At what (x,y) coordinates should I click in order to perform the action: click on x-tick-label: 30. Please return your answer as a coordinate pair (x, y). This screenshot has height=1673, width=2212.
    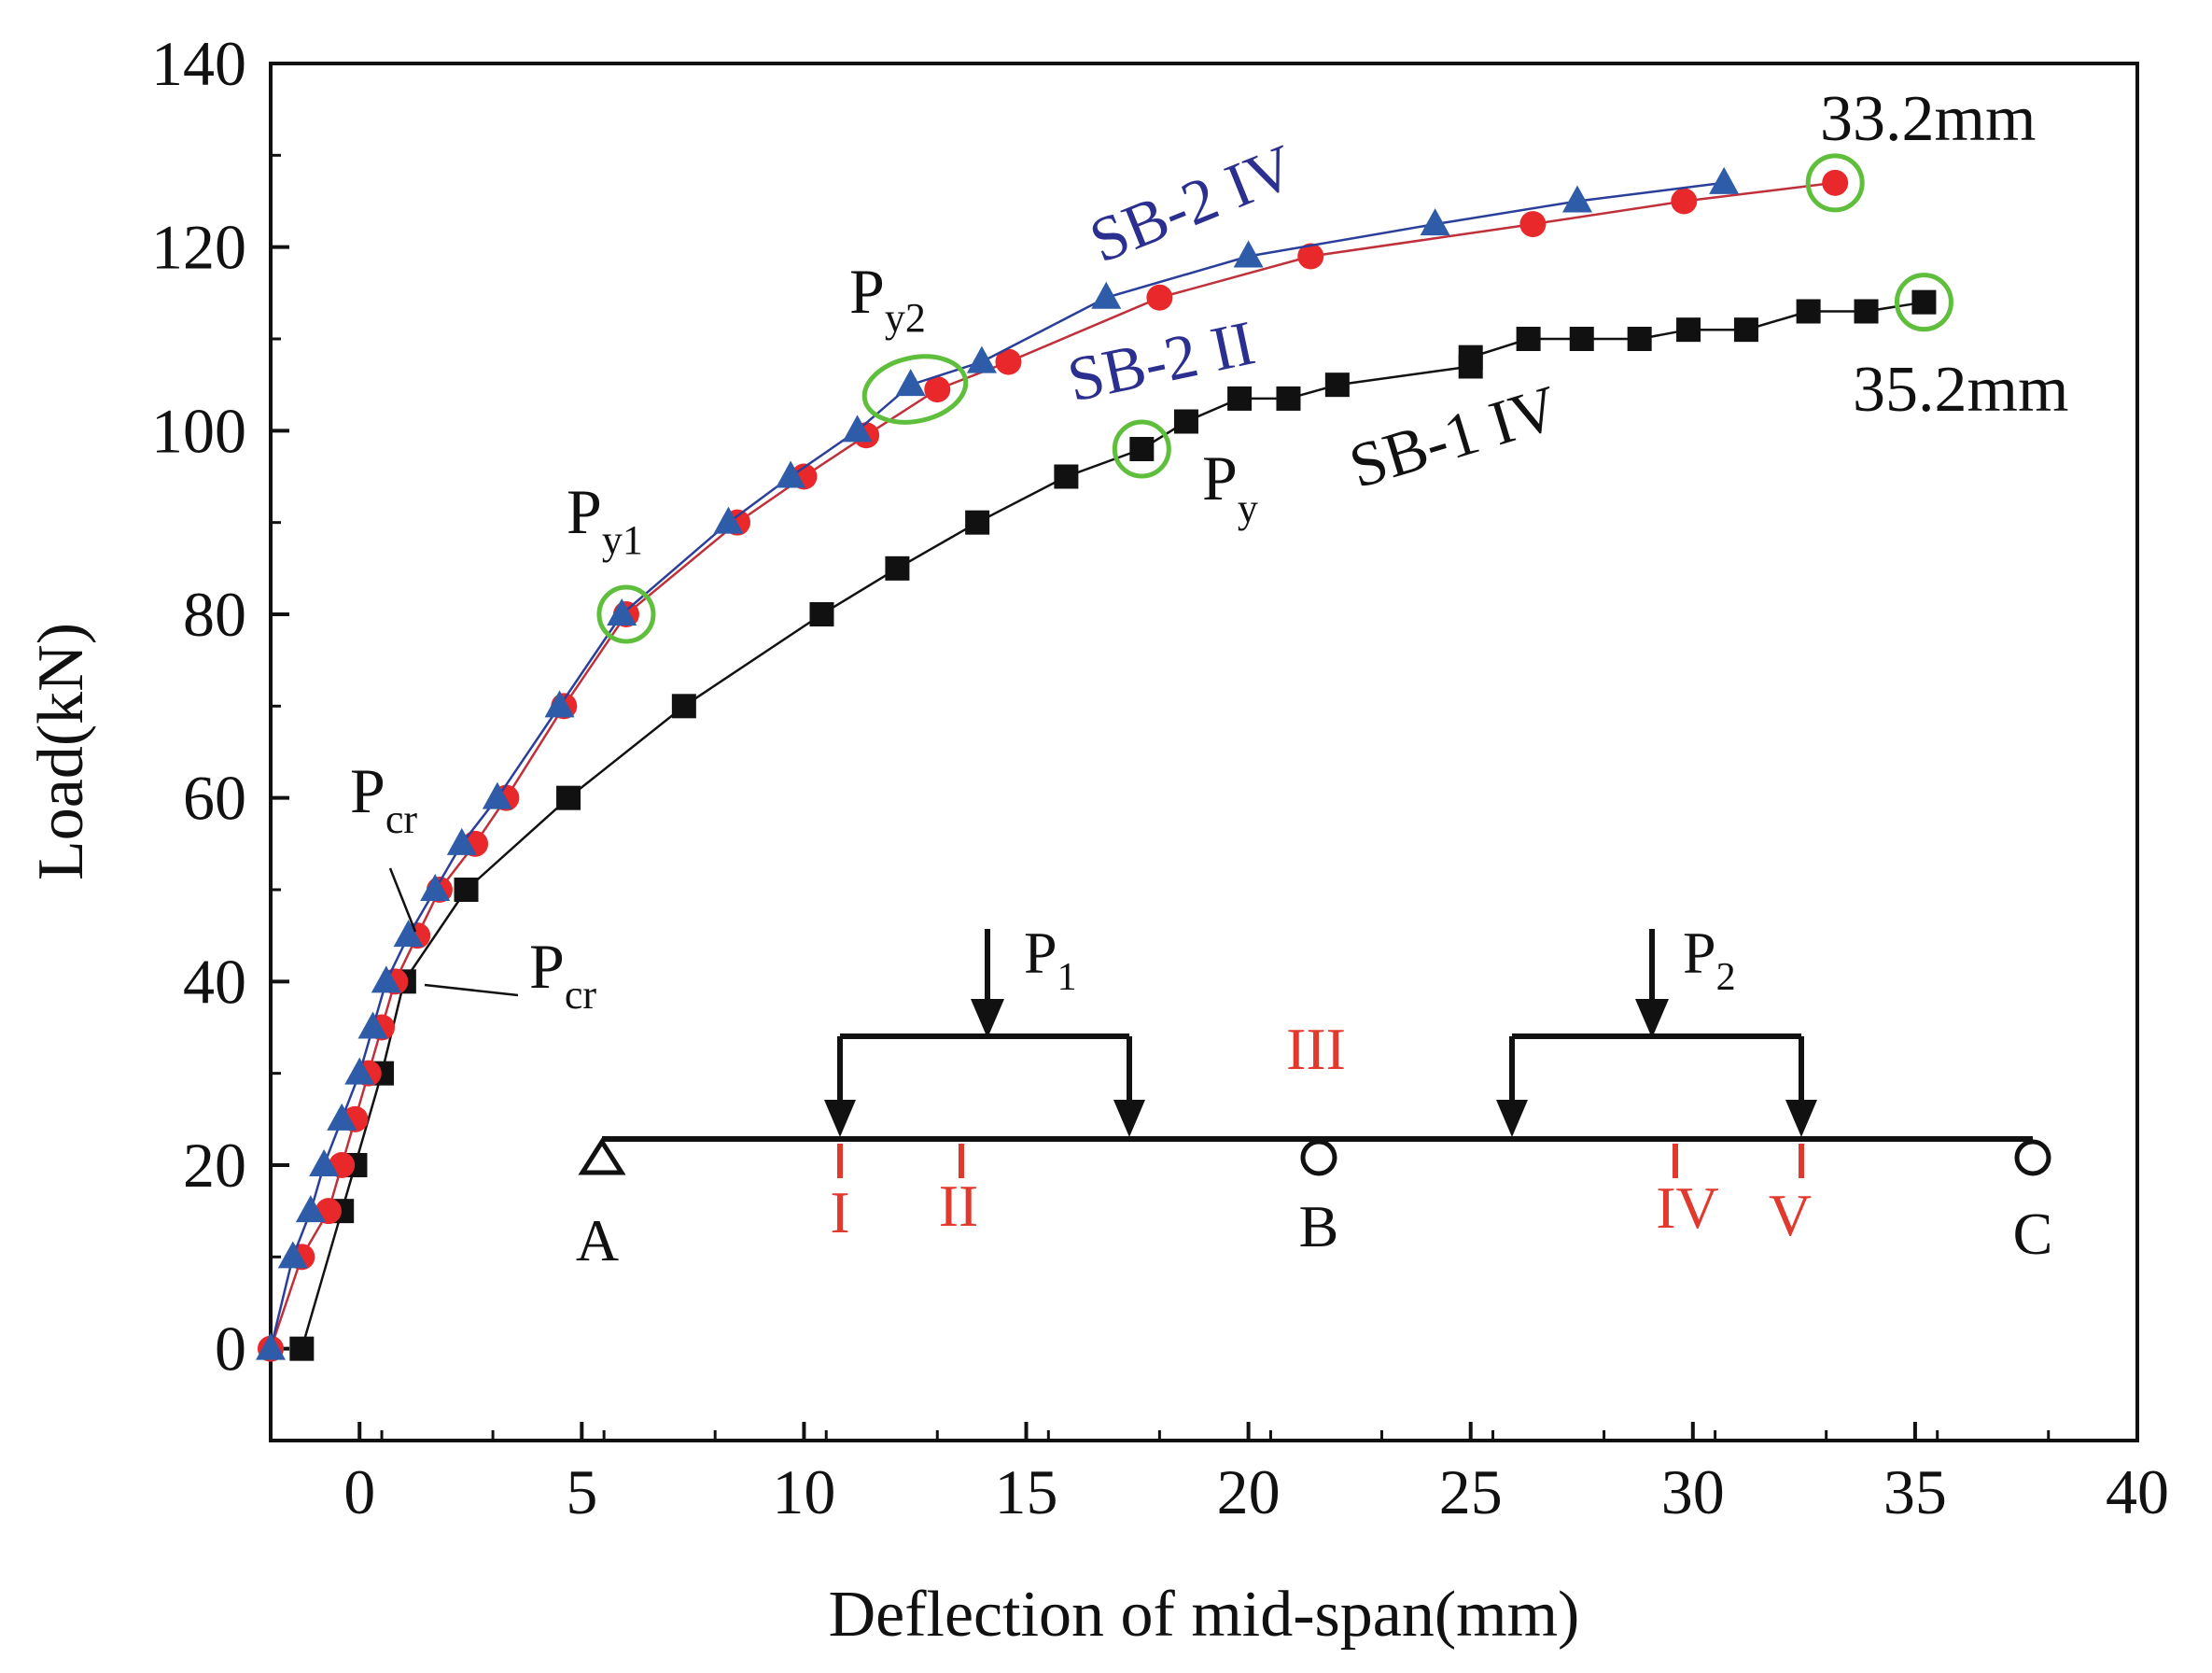
    Looking at the image, I should click on (1693, 1491).